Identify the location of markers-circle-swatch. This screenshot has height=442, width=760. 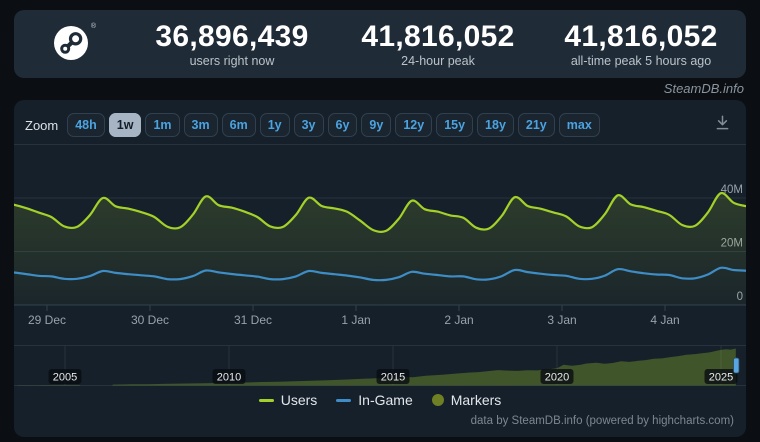
(437, 400).